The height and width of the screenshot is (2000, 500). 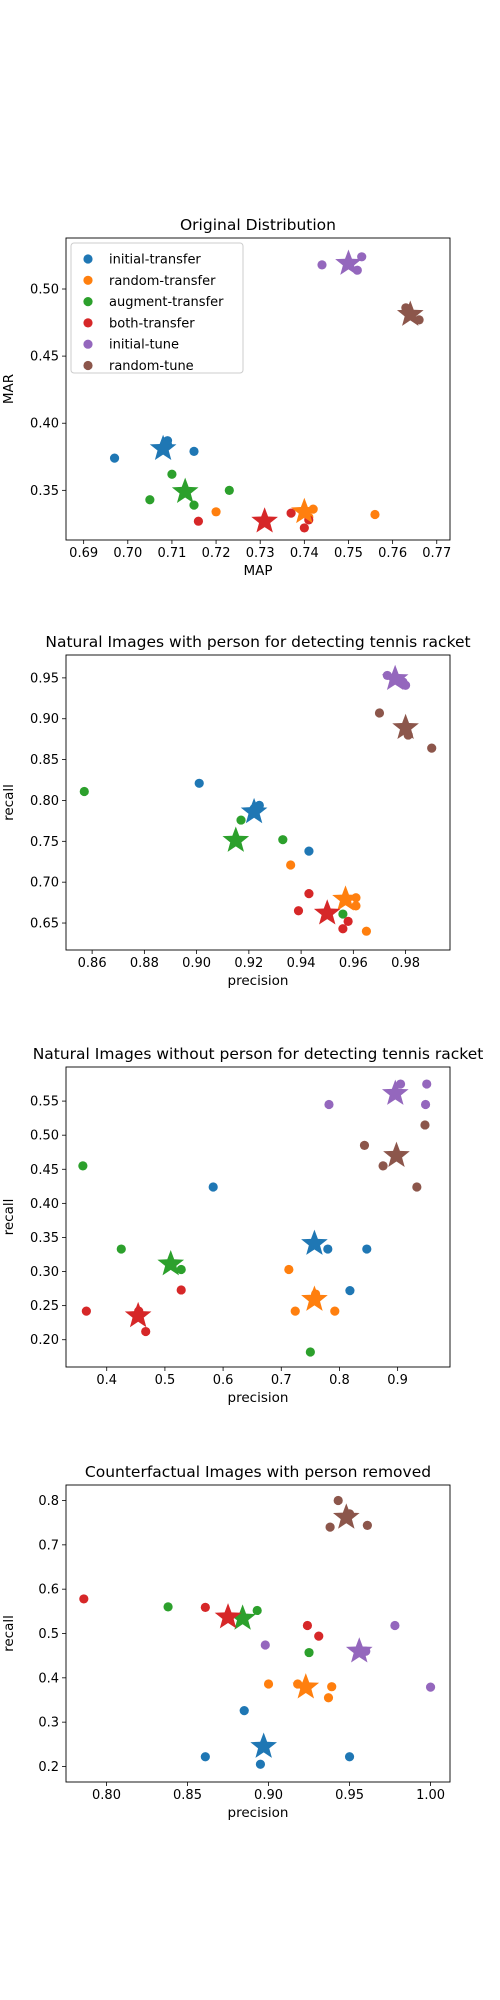 I want to click on x-tick-label: 0.74, so click(x=304, y=553).